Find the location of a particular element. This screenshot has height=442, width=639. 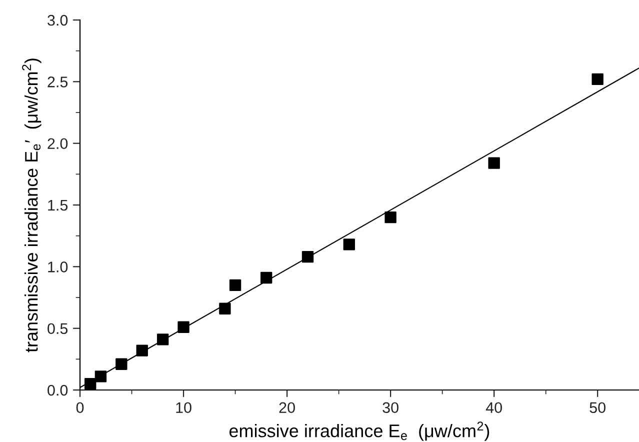

x-tick-label: 30 is located at coordinates (390, 408).